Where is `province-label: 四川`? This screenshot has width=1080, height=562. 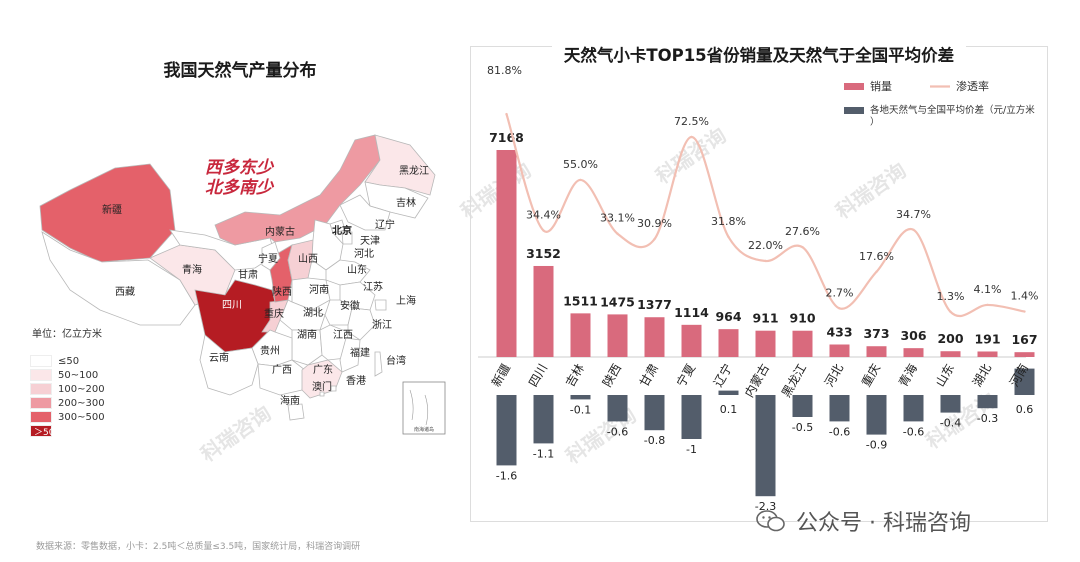
province-label: 四川 is located at coordinates (232, 305).